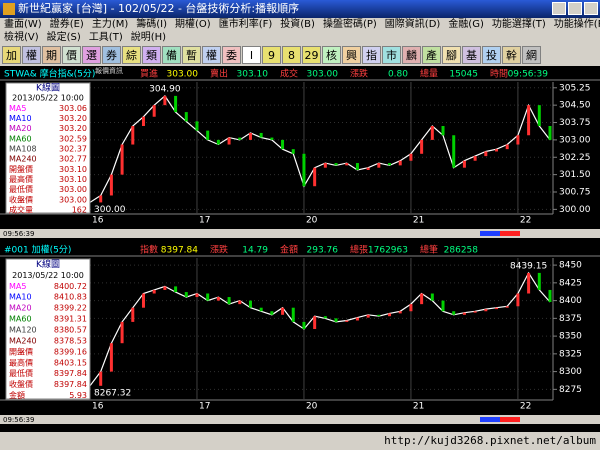 Image resolution: width=600 pixels, height=450 pixels. What do you see at coordinates (570, 319) in the screenshot?
I see `y-tick-label: 8375` at bounding box center [570, 319].